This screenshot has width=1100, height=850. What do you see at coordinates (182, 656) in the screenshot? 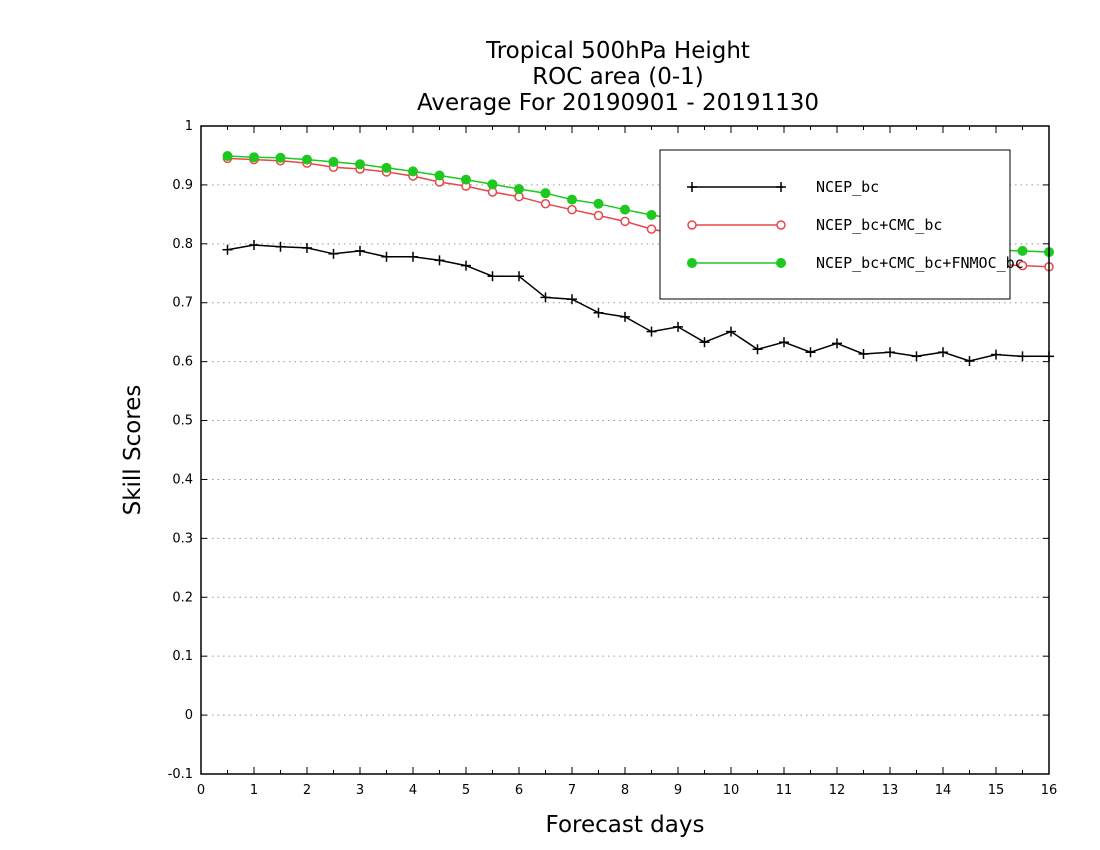
I see `y-tick-label: 0.1` at bounding box center [182, 656].